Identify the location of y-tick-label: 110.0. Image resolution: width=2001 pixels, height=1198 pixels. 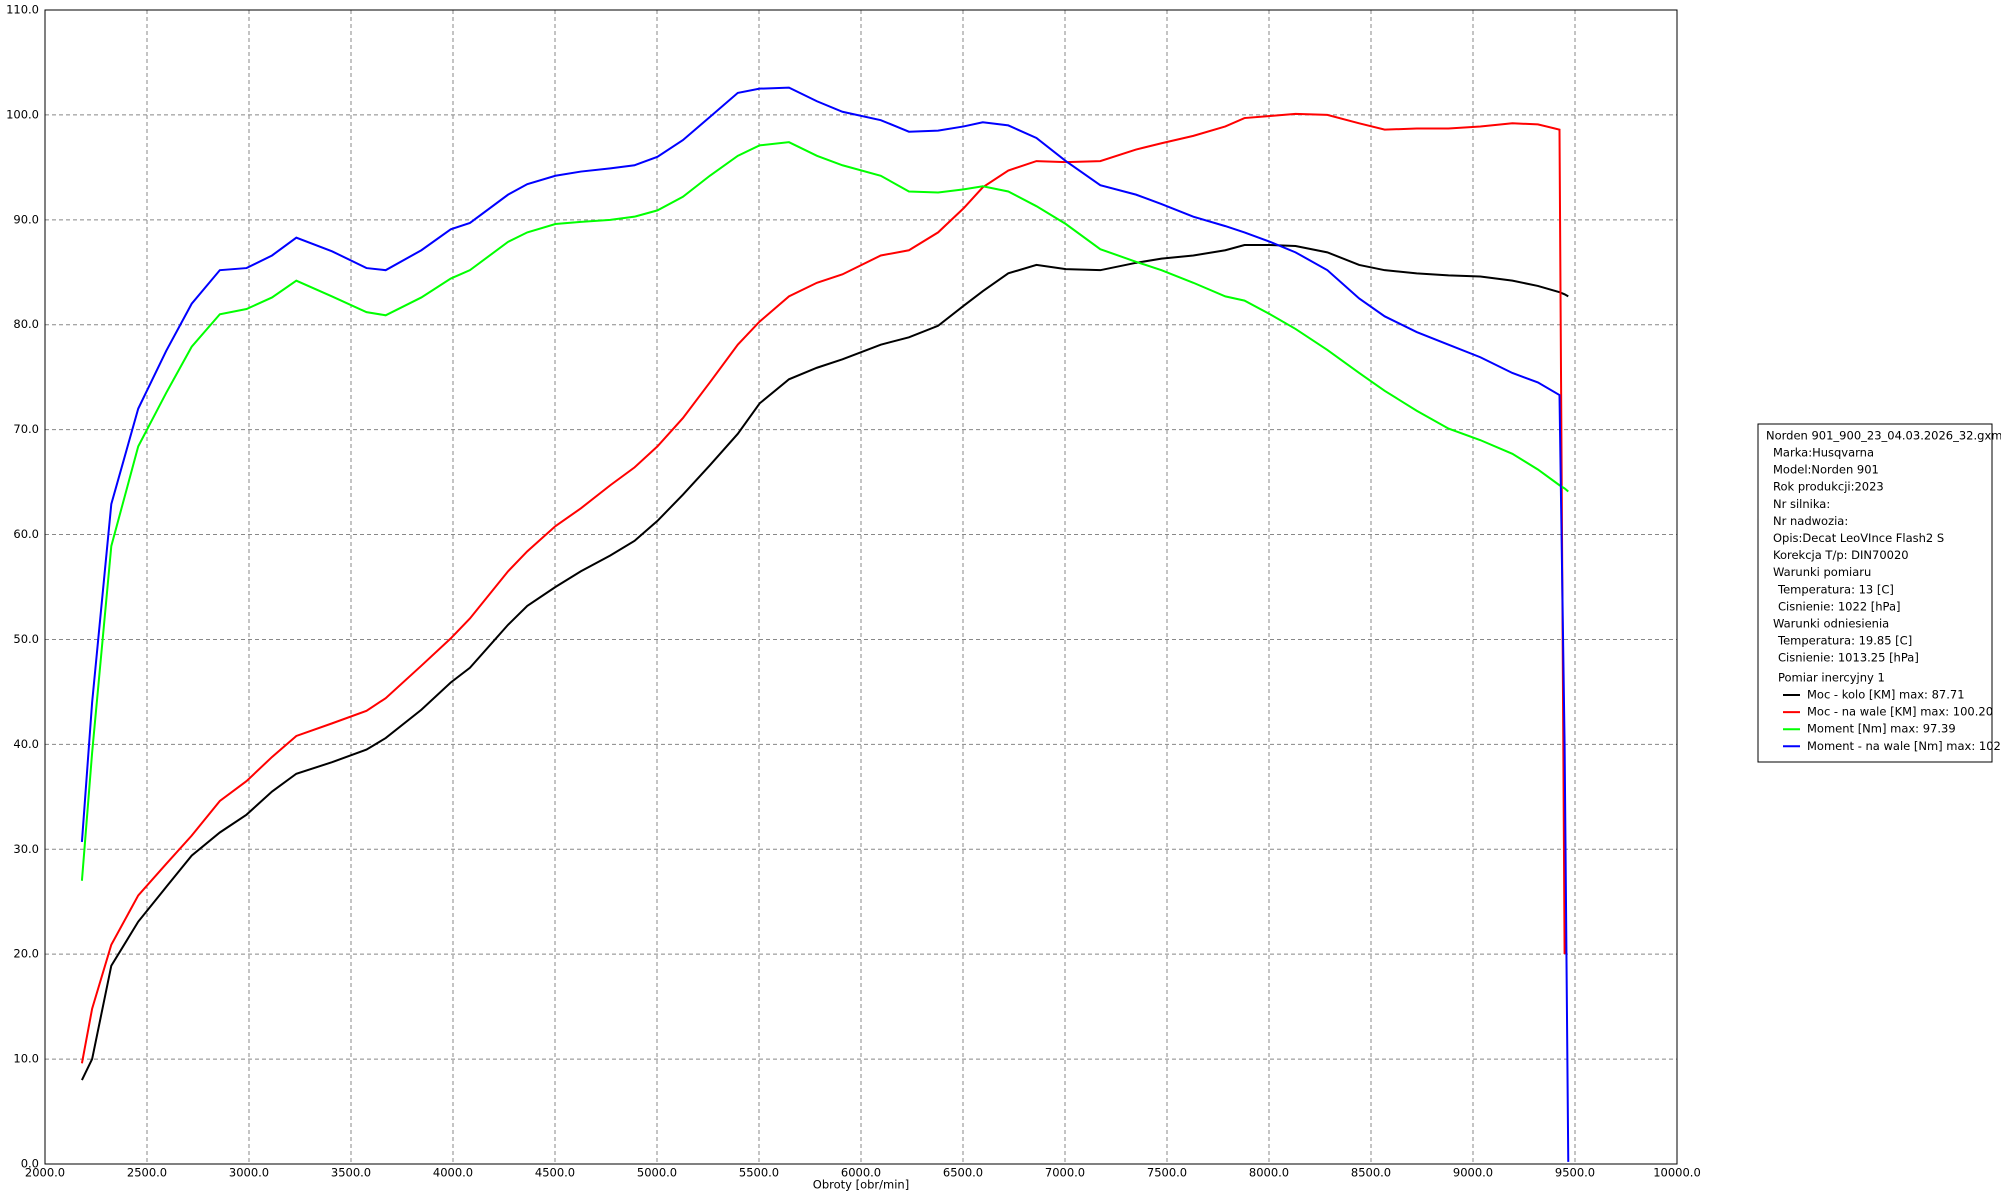
(22, 10).